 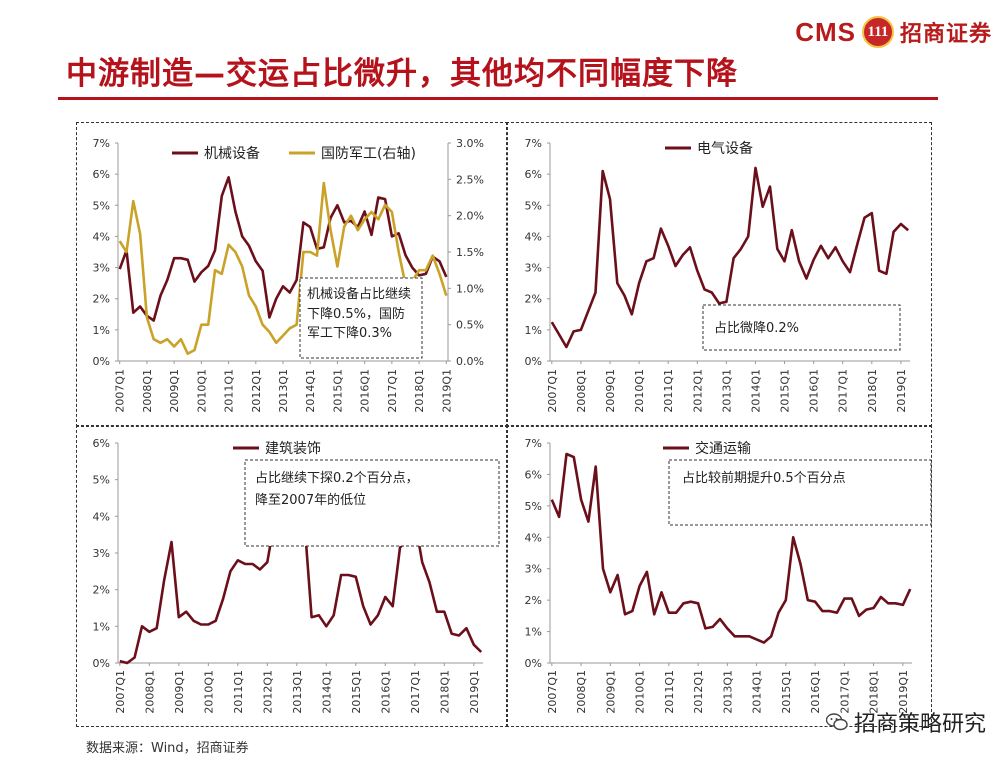 What do you see at coordinates (498, 98) in the screenshot?
I see `title-divider` at bounding box center [498, 98].